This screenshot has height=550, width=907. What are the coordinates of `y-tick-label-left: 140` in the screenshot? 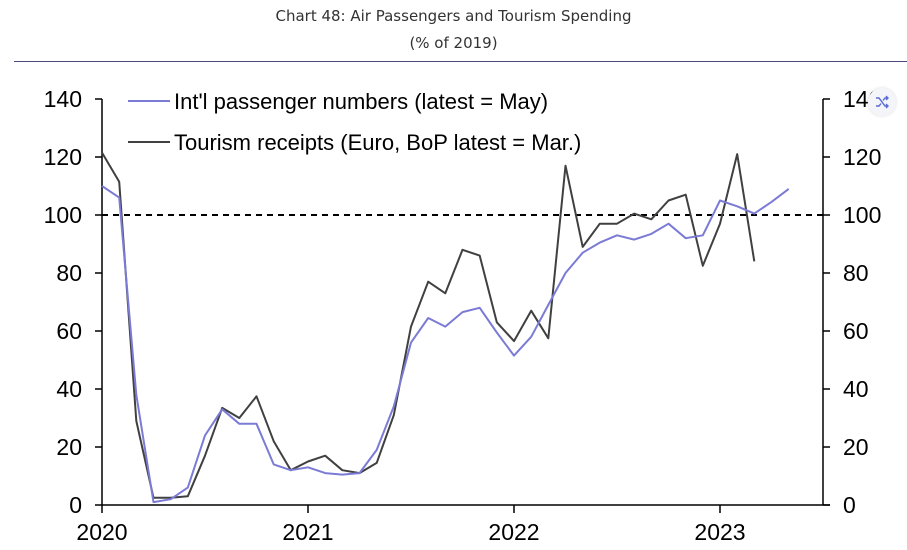 It's located at (63, 99).